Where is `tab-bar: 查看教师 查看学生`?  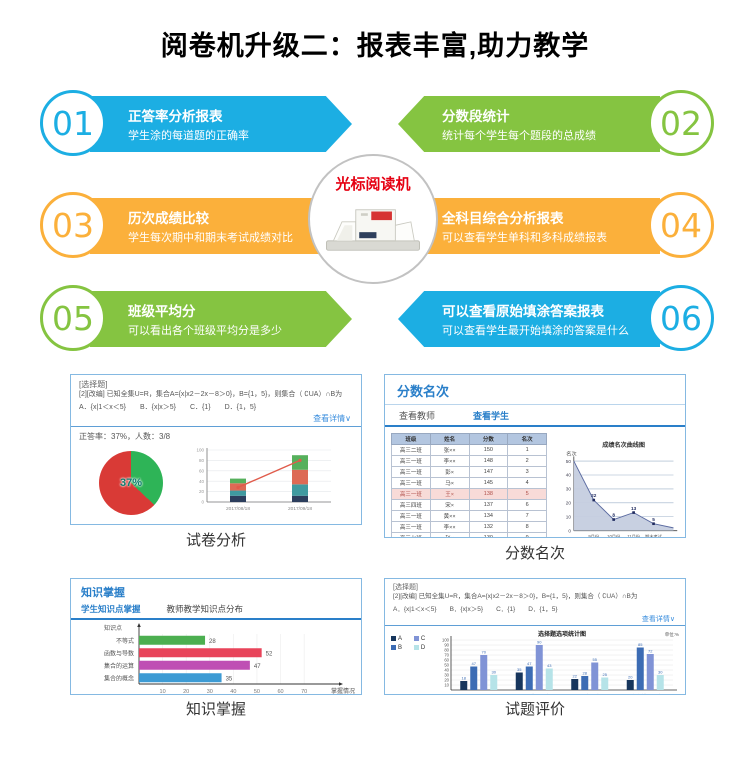
tab-bar: 查看教师 查看学生 is located at coordinates (535, 416).